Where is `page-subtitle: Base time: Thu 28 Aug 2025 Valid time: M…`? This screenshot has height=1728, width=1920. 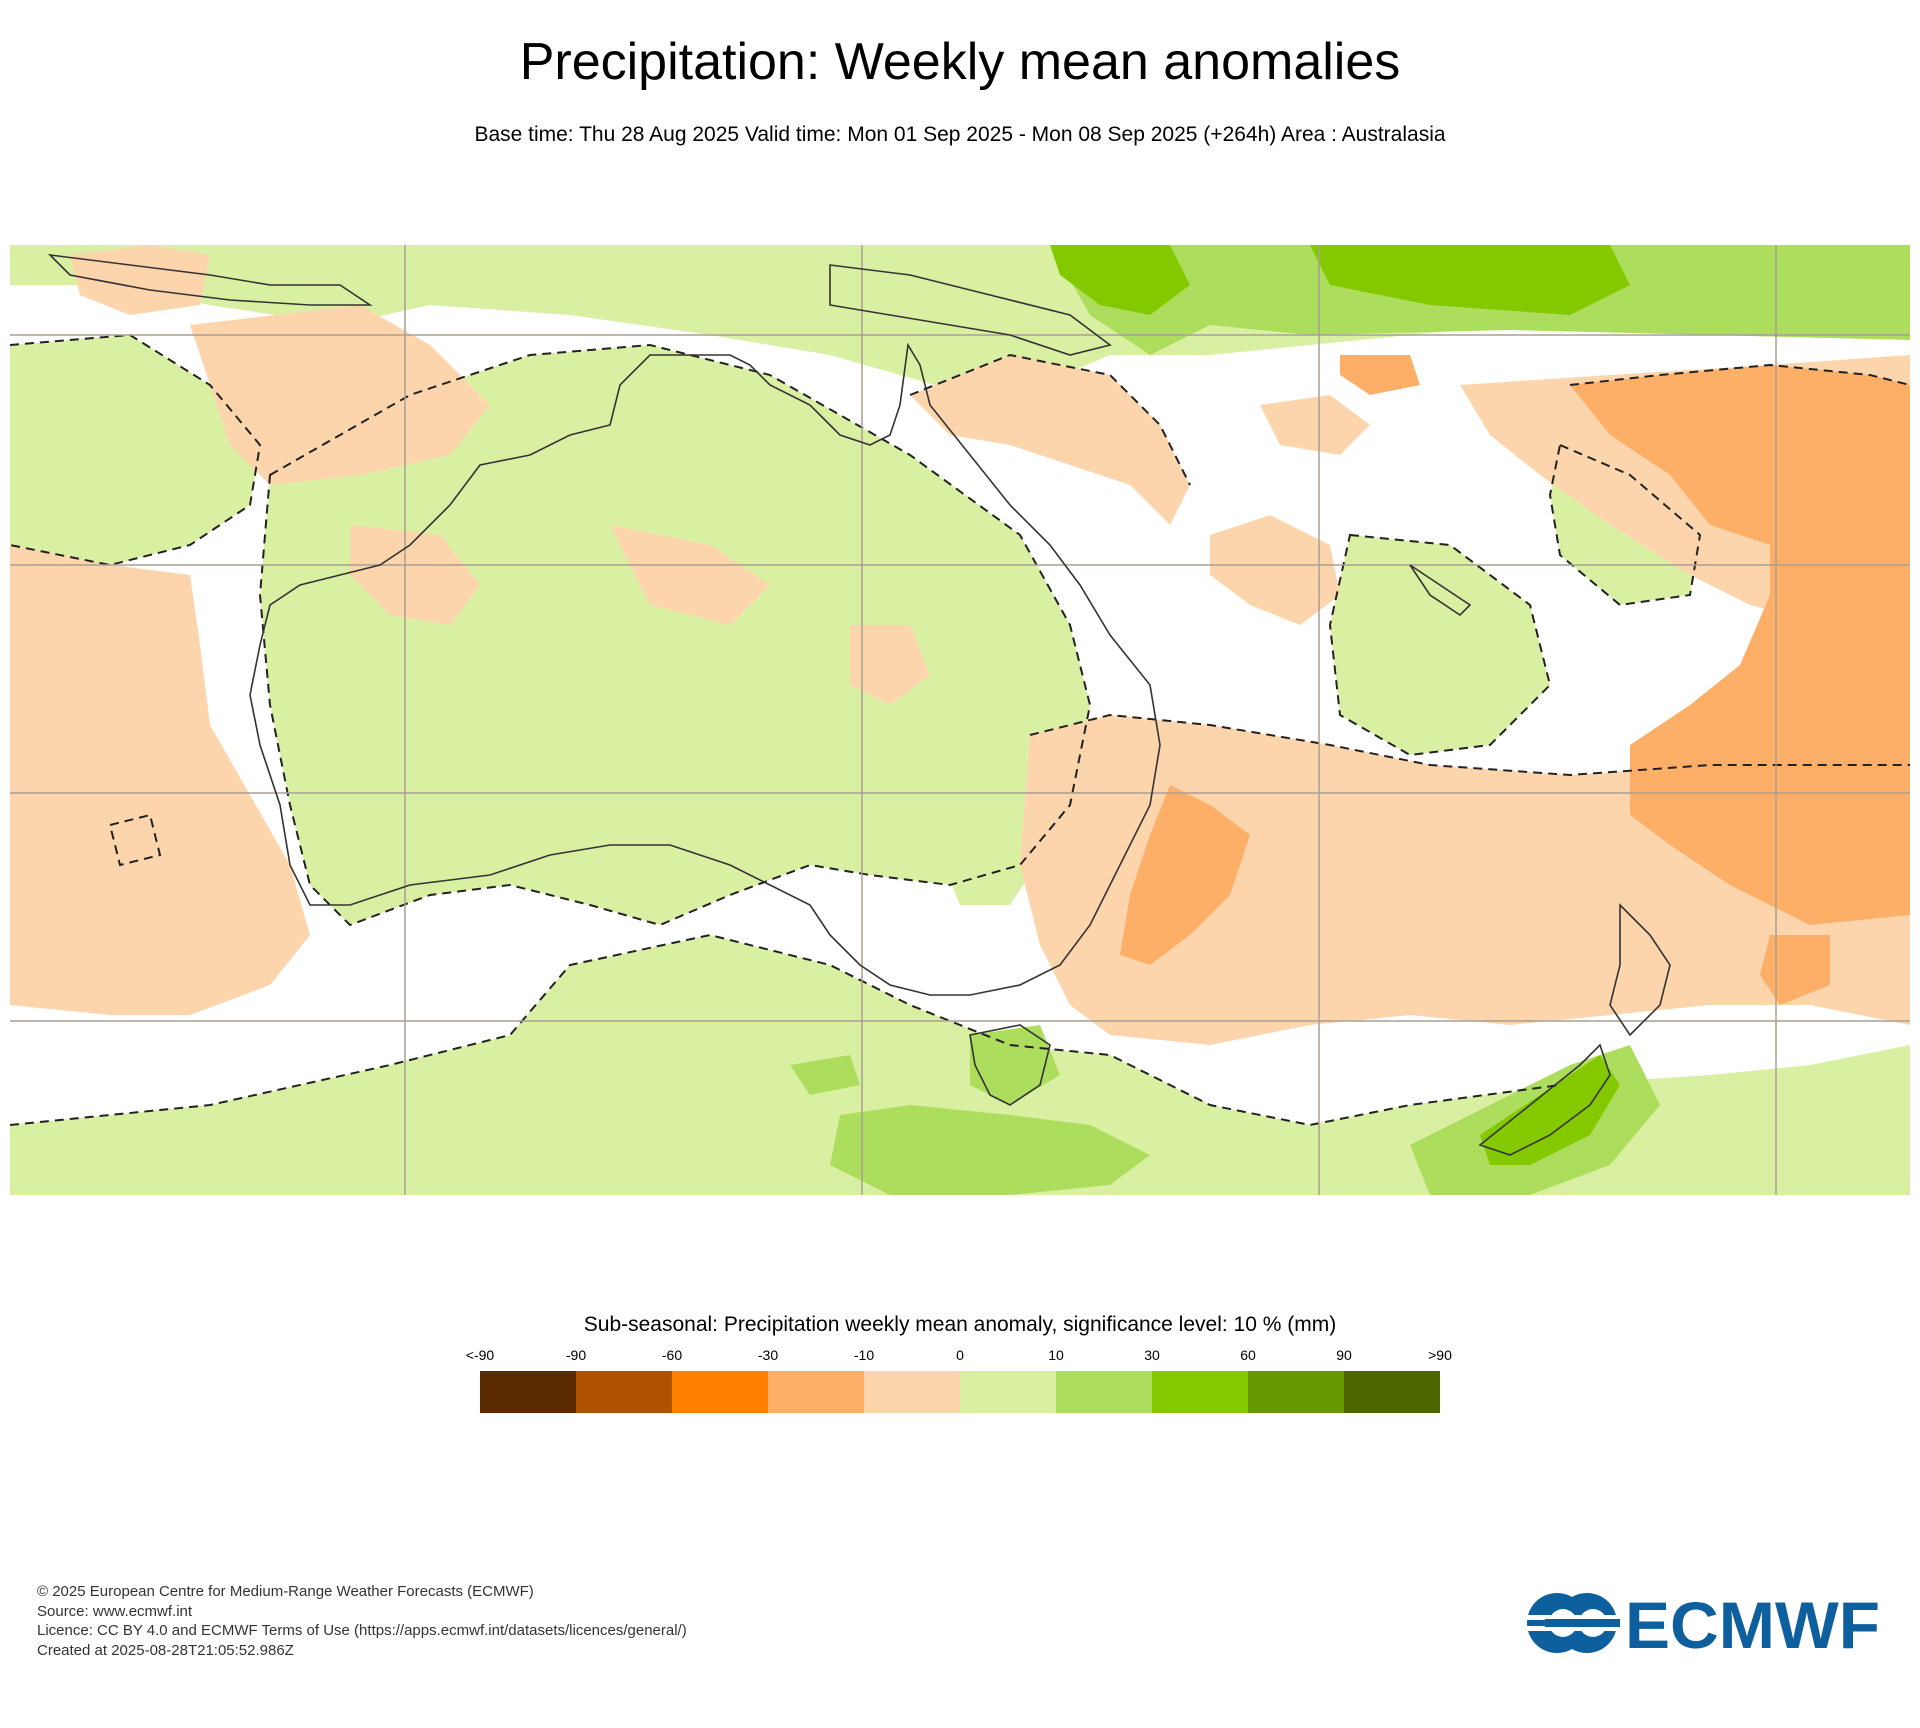
page-subtitle: Base time: Thu 28 Aug 2025 Valid time: M… is located at coordinates (960, 134).